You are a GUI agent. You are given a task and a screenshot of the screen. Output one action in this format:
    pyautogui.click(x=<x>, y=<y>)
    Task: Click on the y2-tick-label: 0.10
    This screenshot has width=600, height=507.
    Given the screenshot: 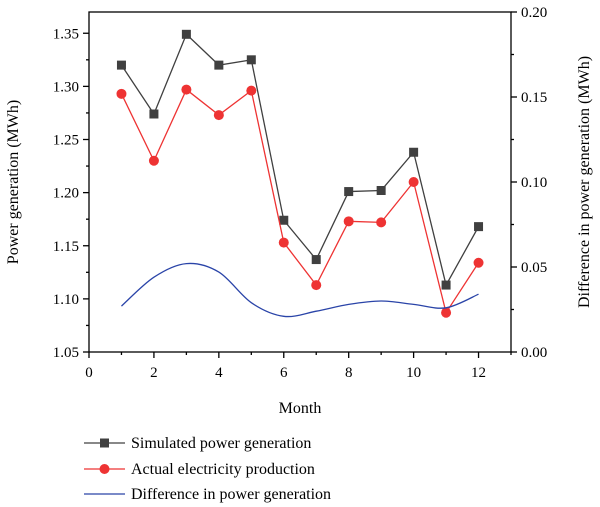 What is the action you would take?
    pyautogui.click(x=534, y=183)
    